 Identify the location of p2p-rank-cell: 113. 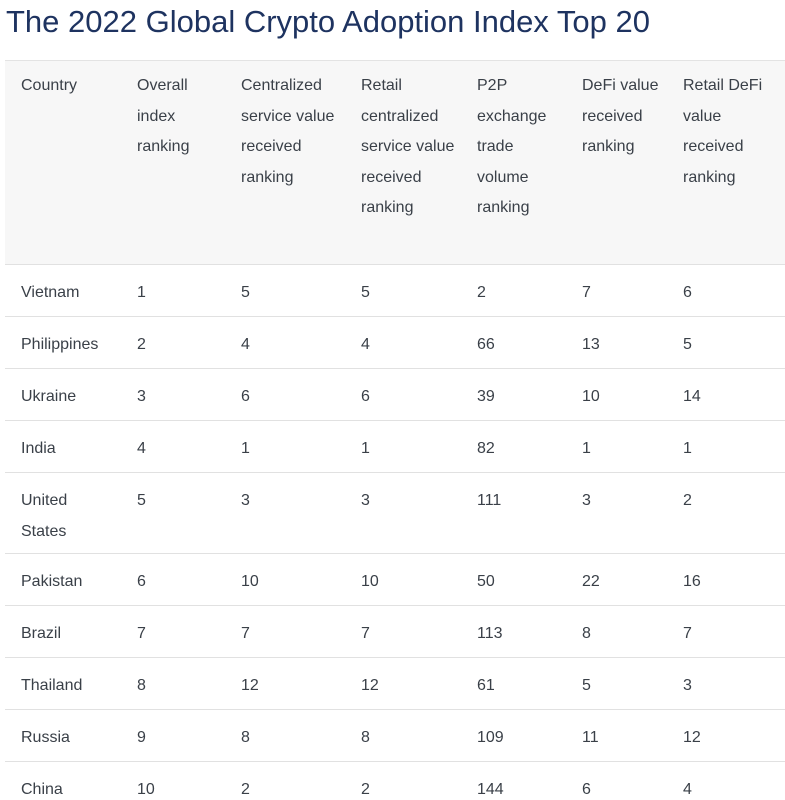
(490, 633).